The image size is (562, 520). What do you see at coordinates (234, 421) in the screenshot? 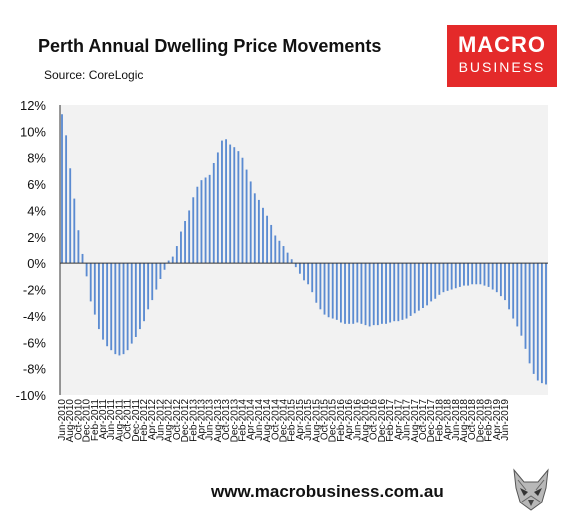
I see `x-tick-label: Dec-2013` at bounding box center [234, 421].